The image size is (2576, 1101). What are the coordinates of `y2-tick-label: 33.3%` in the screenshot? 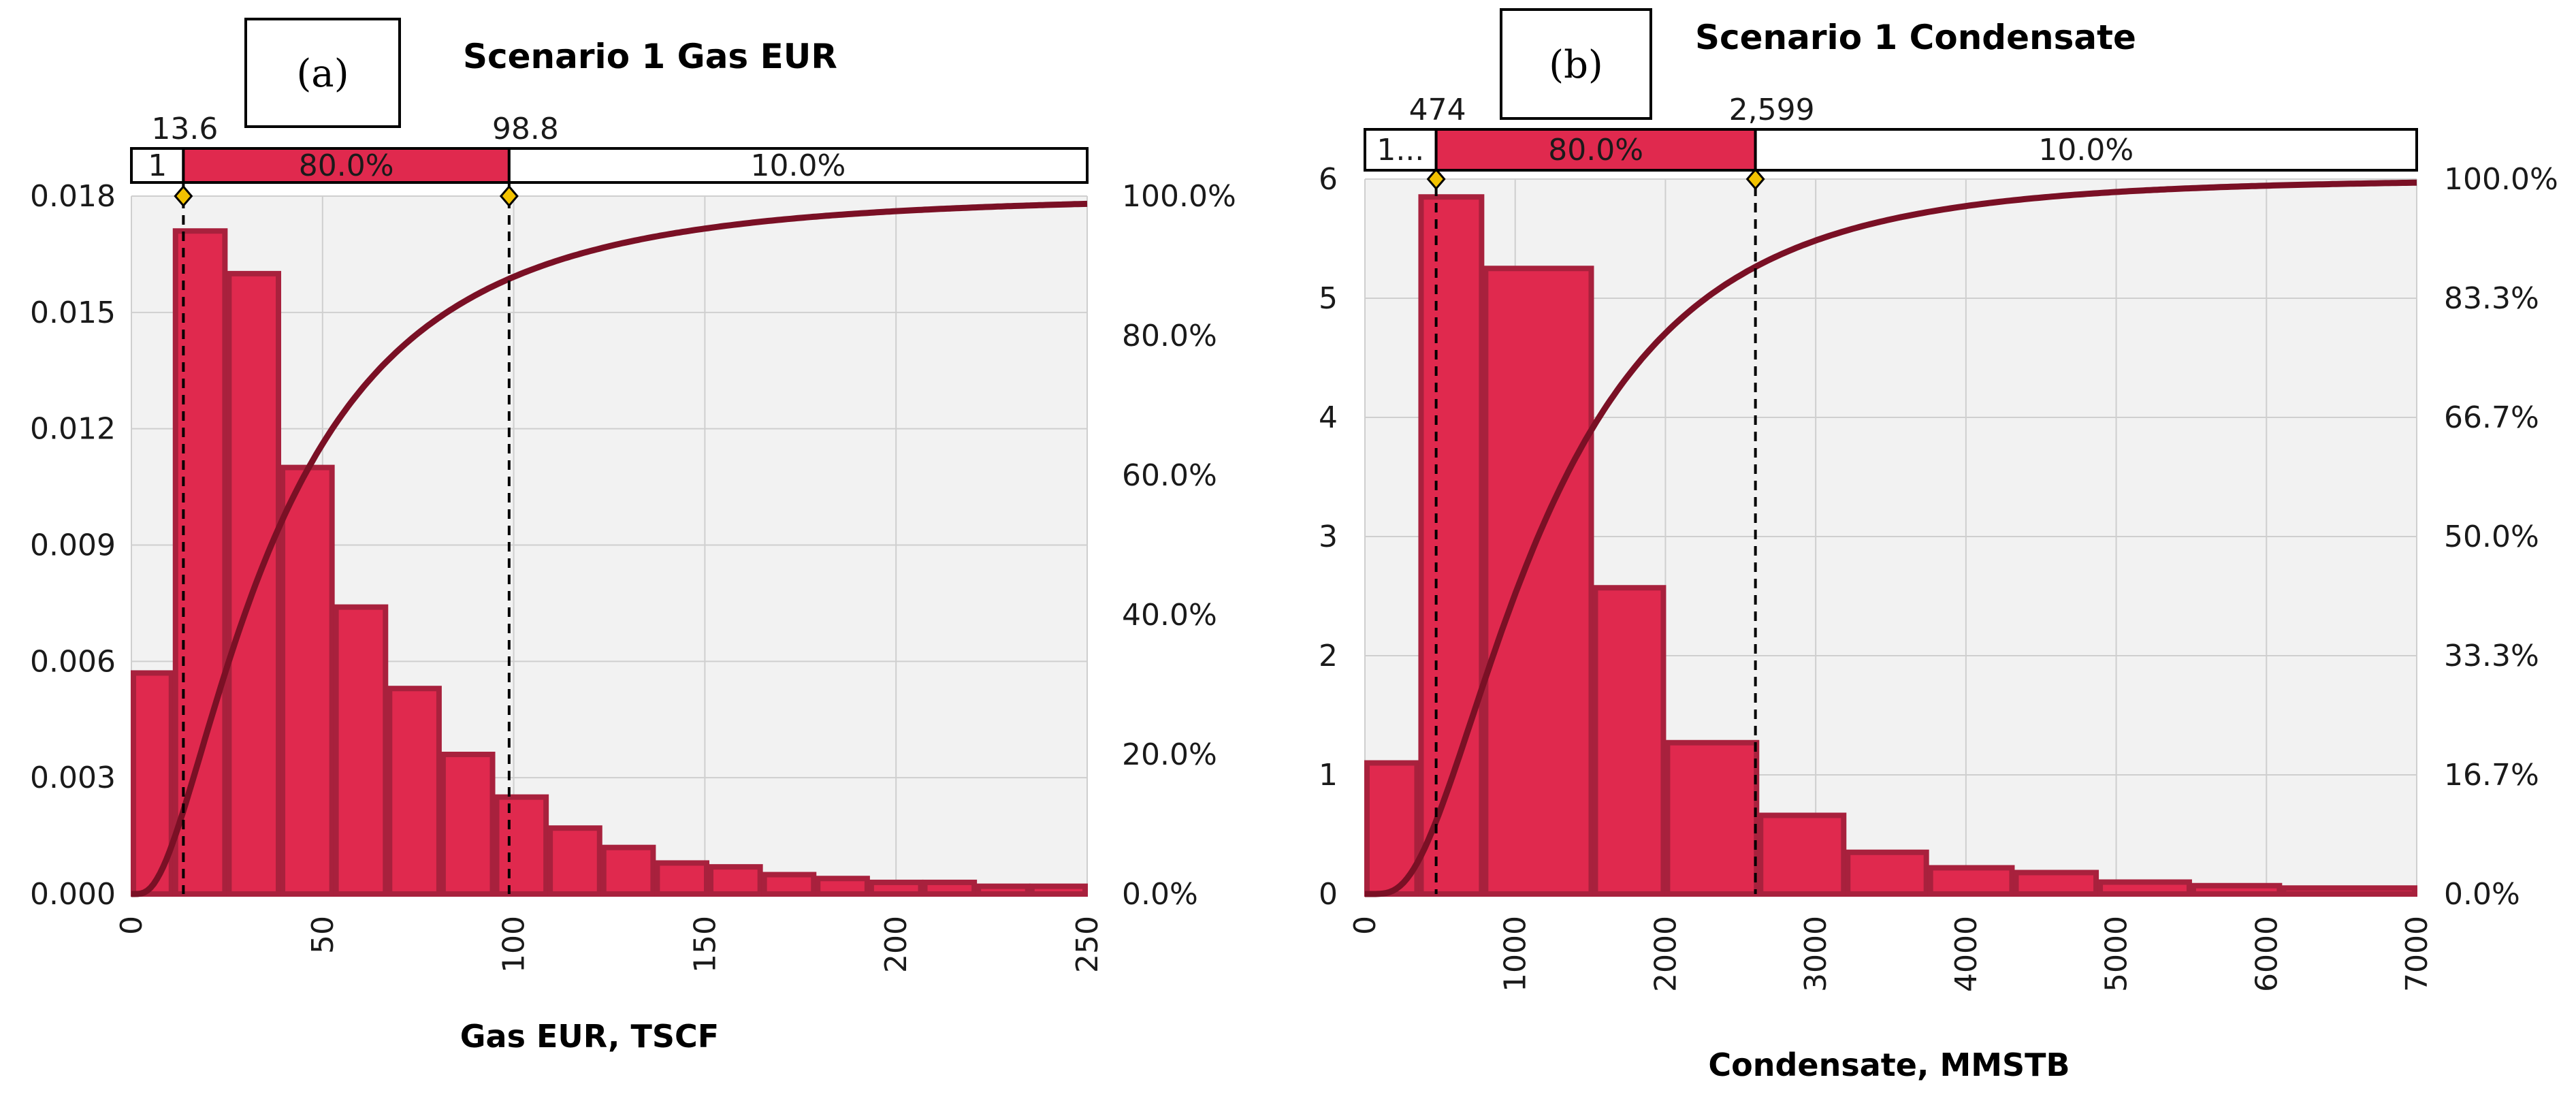 It's located at (2492, 656).